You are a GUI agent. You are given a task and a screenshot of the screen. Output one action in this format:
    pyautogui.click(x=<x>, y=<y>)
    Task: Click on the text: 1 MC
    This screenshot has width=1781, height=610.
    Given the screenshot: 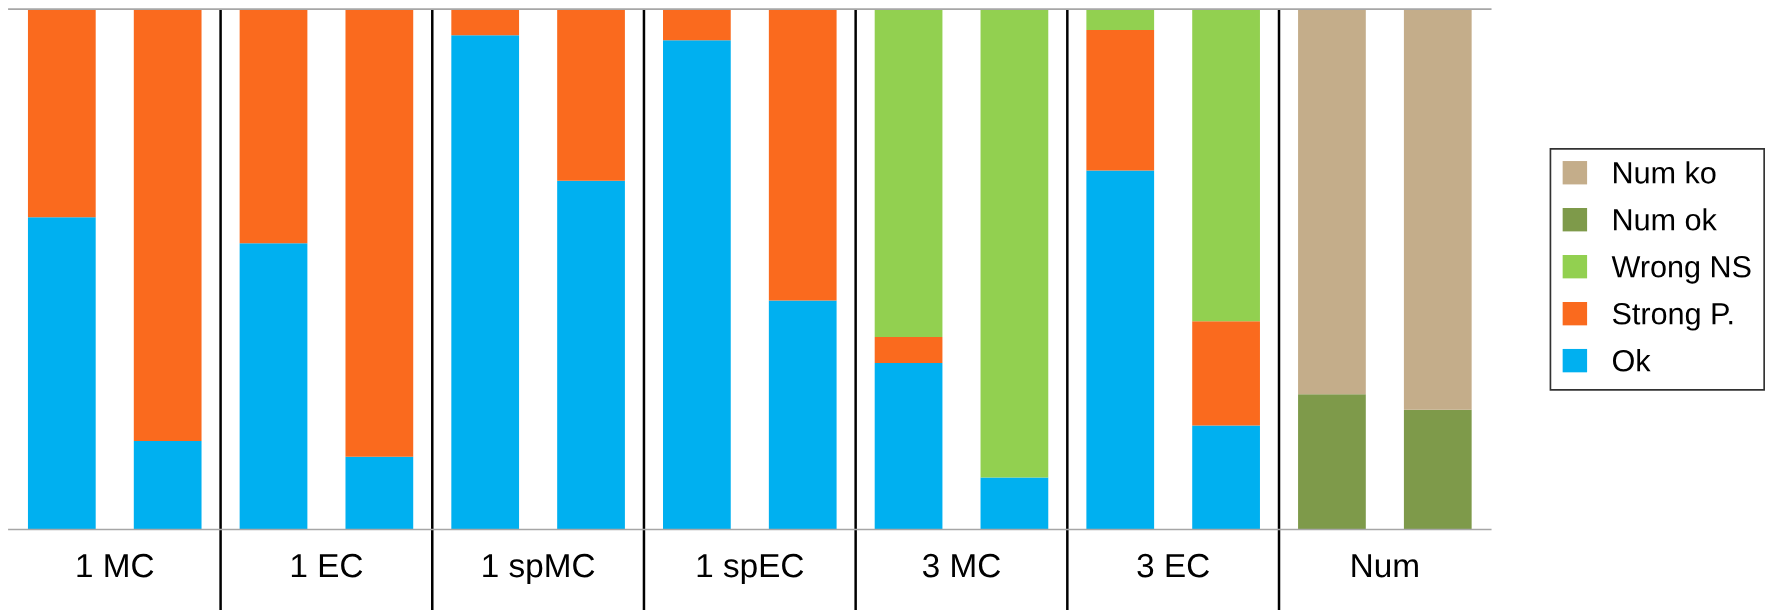 What is the action you would take?
    pyautogui.click(x=115, y=565)
    